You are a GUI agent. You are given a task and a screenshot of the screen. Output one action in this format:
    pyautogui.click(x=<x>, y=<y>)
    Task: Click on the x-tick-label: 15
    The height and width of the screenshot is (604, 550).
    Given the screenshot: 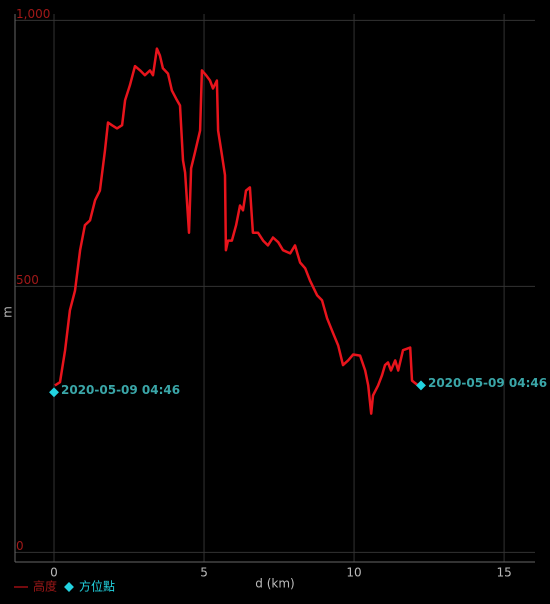 What is the action you would take?
    pyautogui.click(x=503, y=573)
    